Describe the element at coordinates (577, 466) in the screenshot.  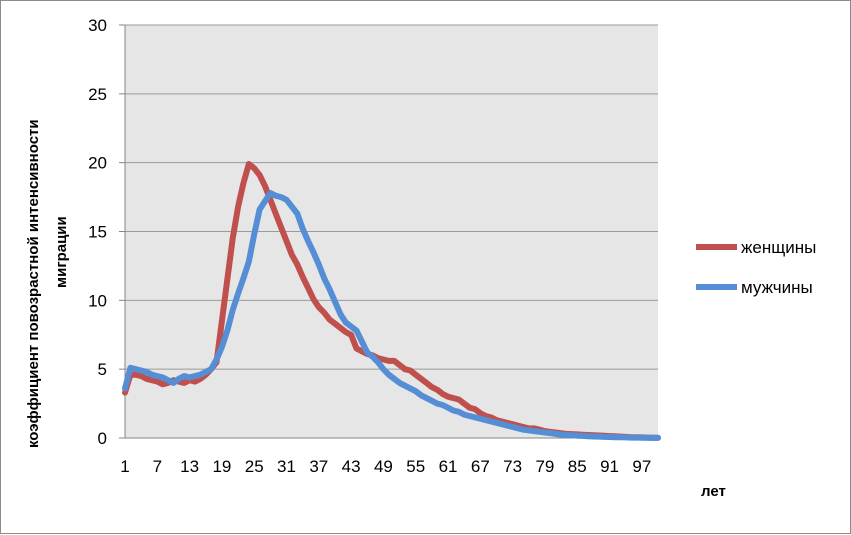
I see `x-tick-label-85: 85` at that location.